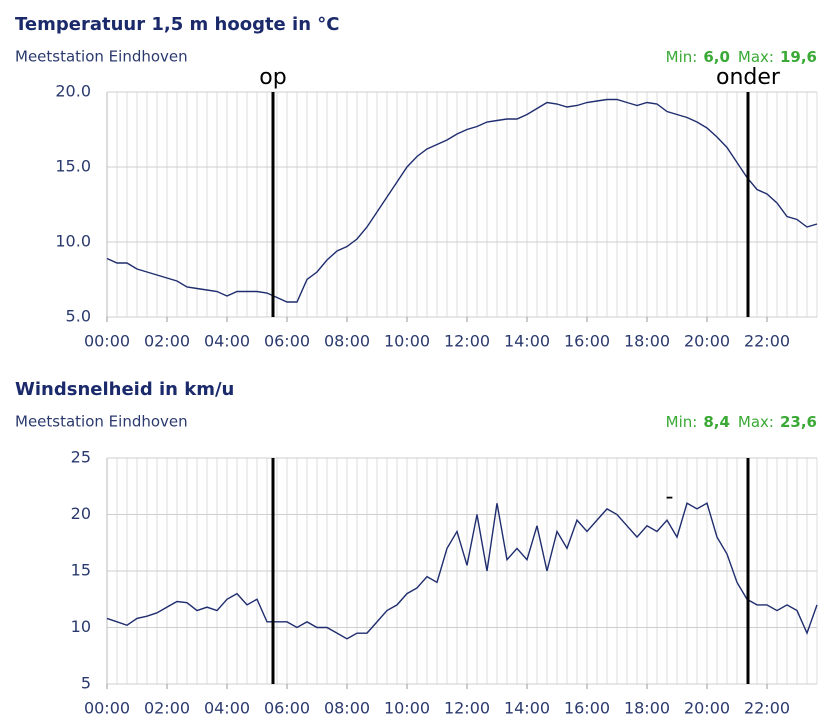 Image resolution: width=836 pixels, height=727 pixels. What do you see at coordinates (716, 57) in the screenshot?
I see `min-value: 6,0` at bounding box center [716, 57].